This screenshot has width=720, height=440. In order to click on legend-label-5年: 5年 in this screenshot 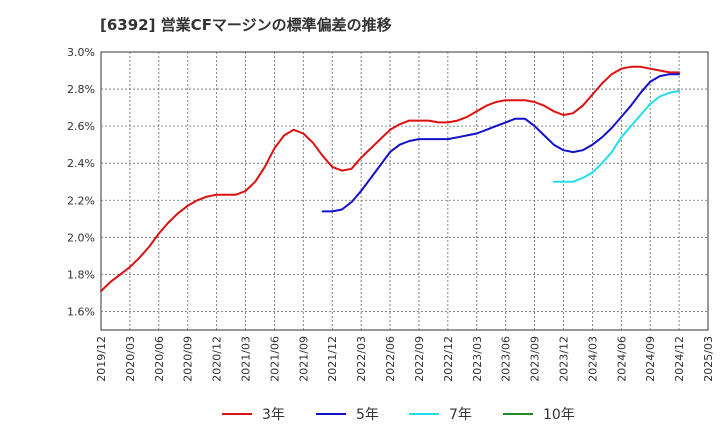, I will do `click(367, 415)`.